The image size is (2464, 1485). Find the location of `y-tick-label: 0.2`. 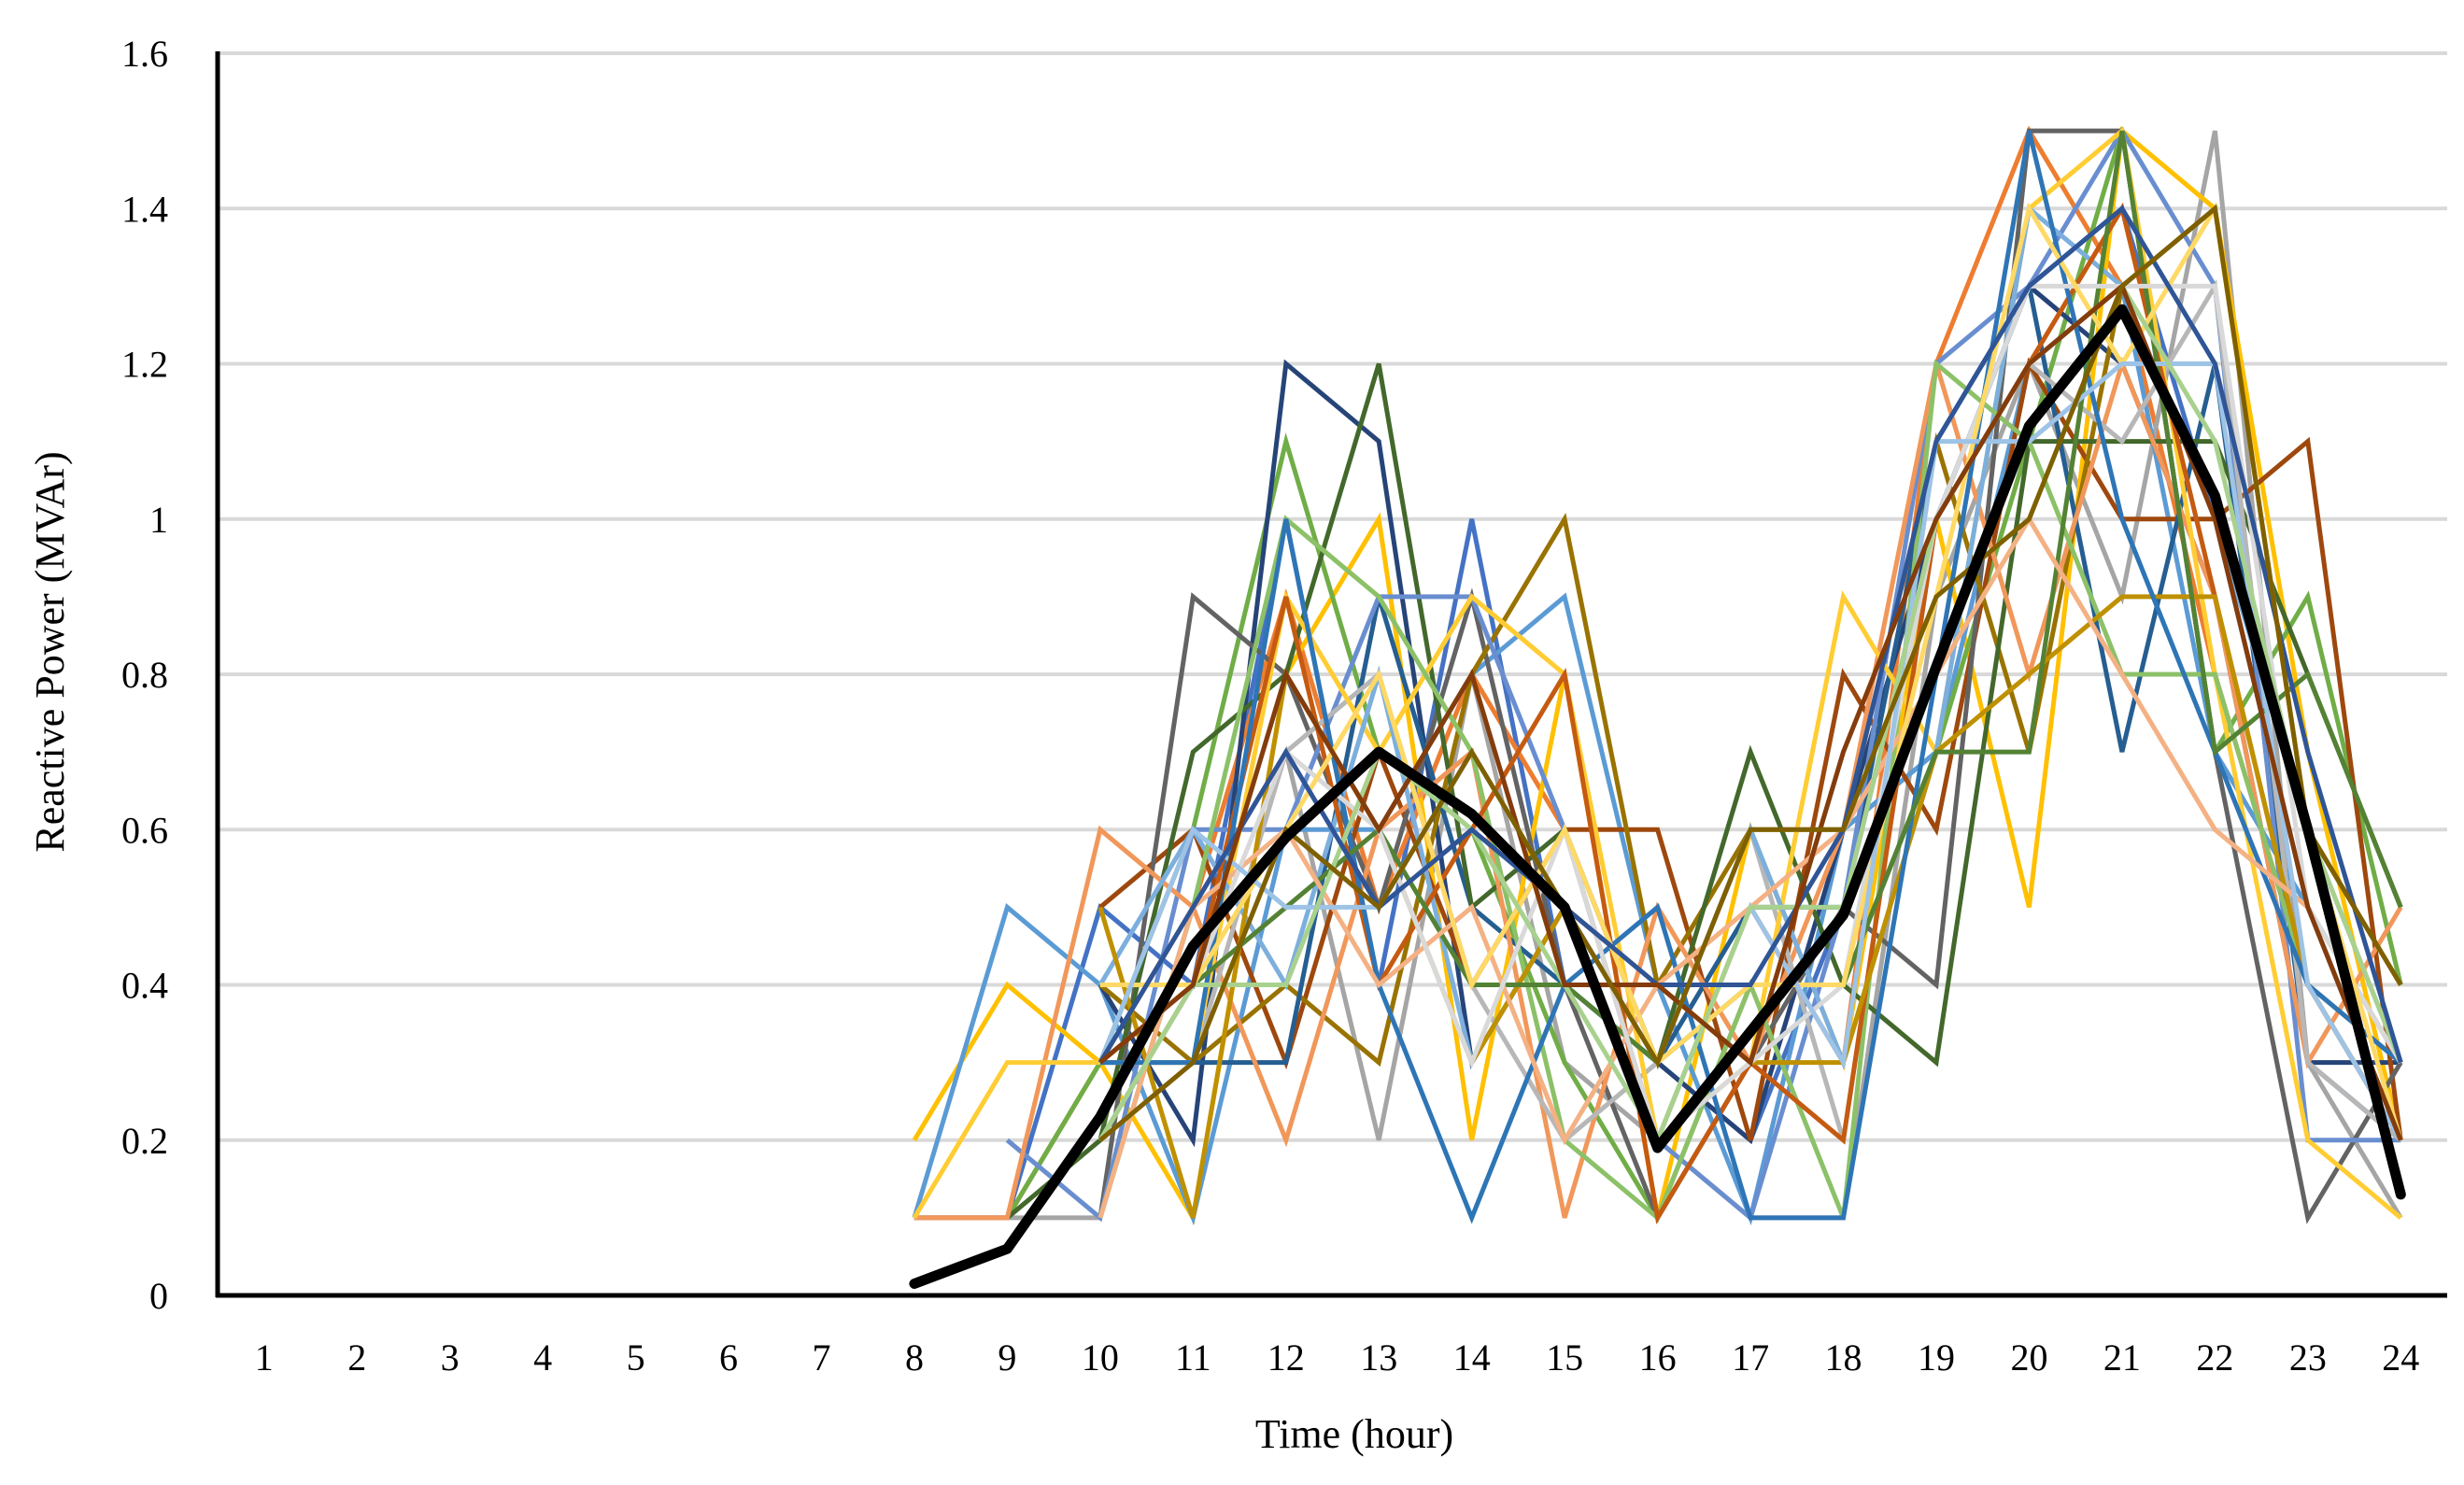

y-tick-label: 0.2 is located at coordinates (145, 1141).